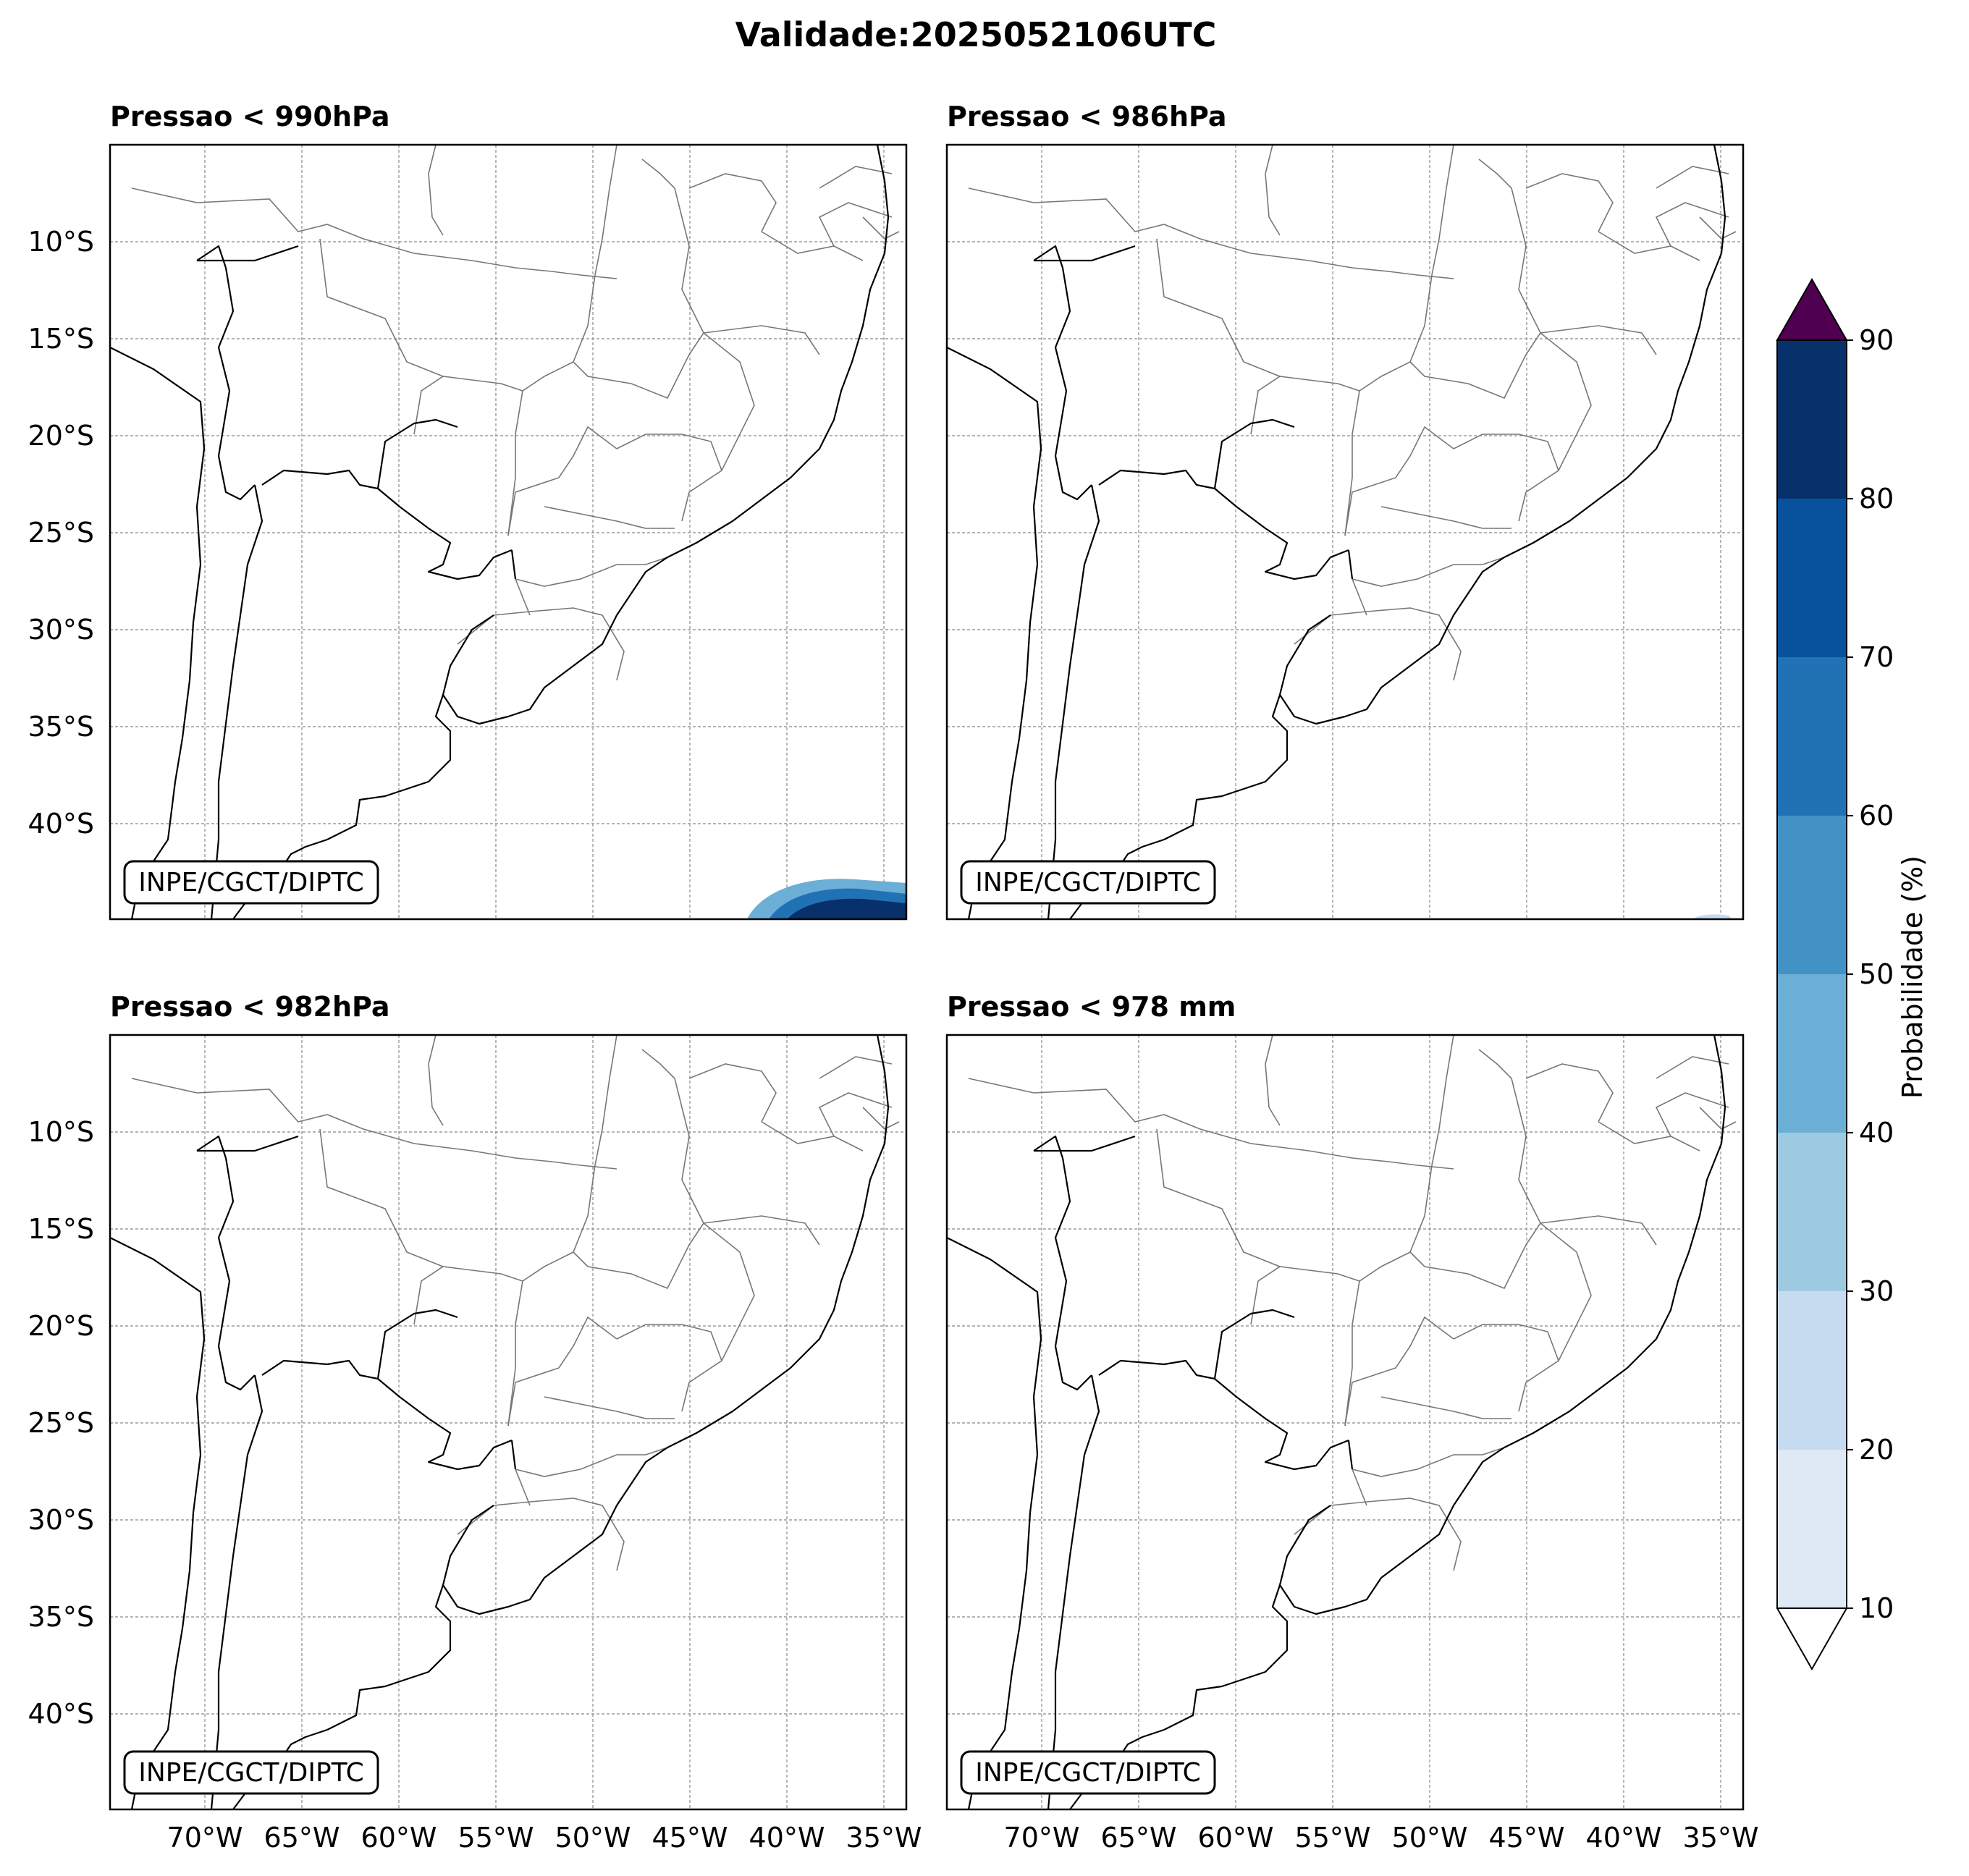  What do you see at coordinates (1812, 309) in the screenshot?
I see `cb-over-triangle` at bounding box center [1812, 309].